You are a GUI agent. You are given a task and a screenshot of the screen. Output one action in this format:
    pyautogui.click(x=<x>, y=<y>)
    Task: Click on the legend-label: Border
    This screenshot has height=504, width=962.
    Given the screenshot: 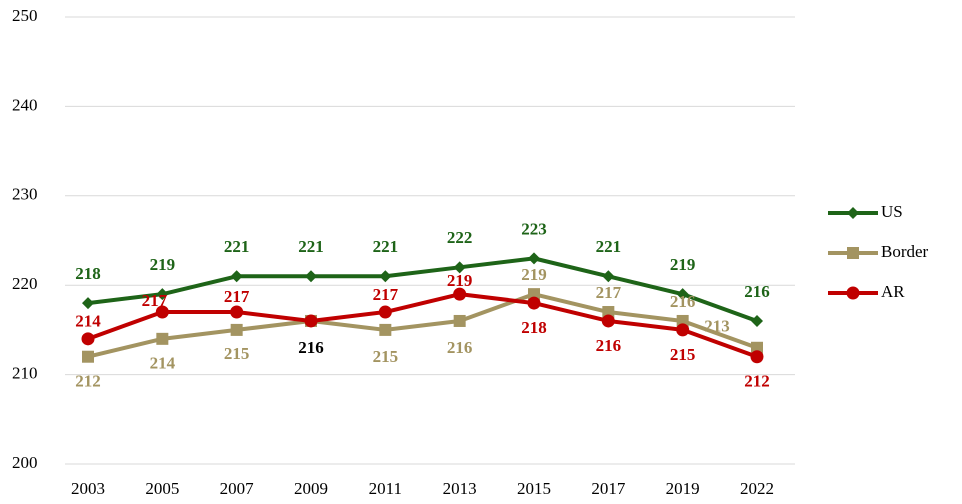 What is the action you would take?
    pyautogui.click(x=905, y=251)
    